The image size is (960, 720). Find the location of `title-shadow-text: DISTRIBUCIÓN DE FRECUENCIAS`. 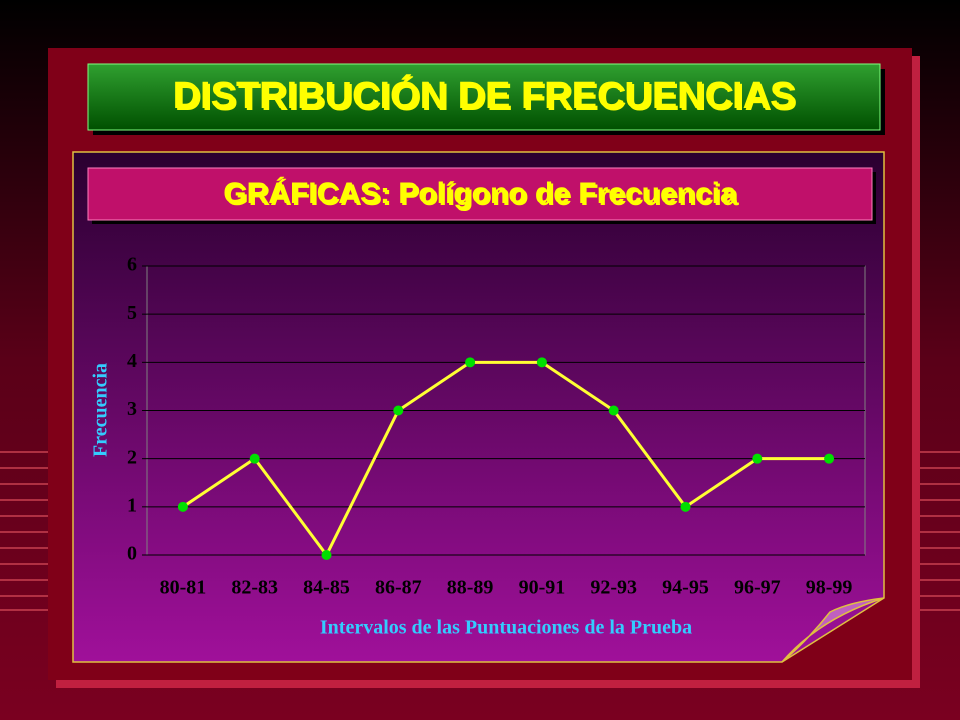

title-shadow-text: DISTRIBUCIÓN DE FRECUENCIAS is located at coordinates (486, 97).